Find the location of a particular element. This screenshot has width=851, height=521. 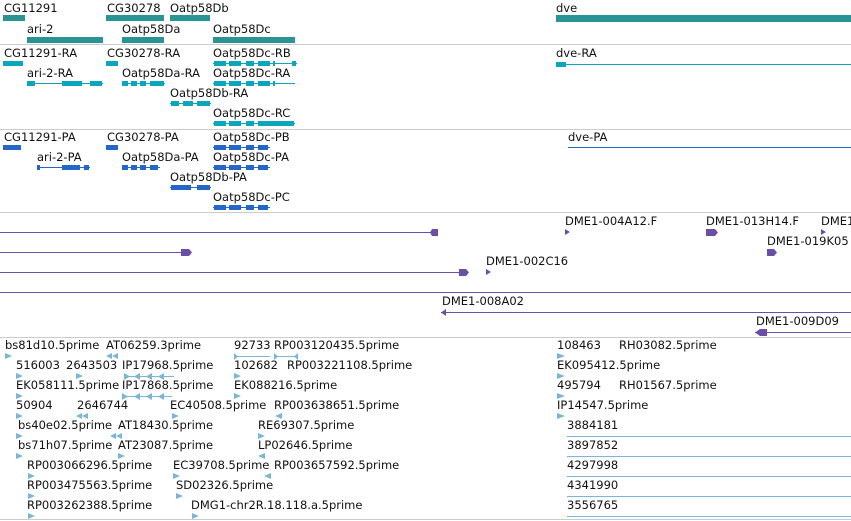

protein-feature-cg30278-pa is located at coordinates (112, 147).